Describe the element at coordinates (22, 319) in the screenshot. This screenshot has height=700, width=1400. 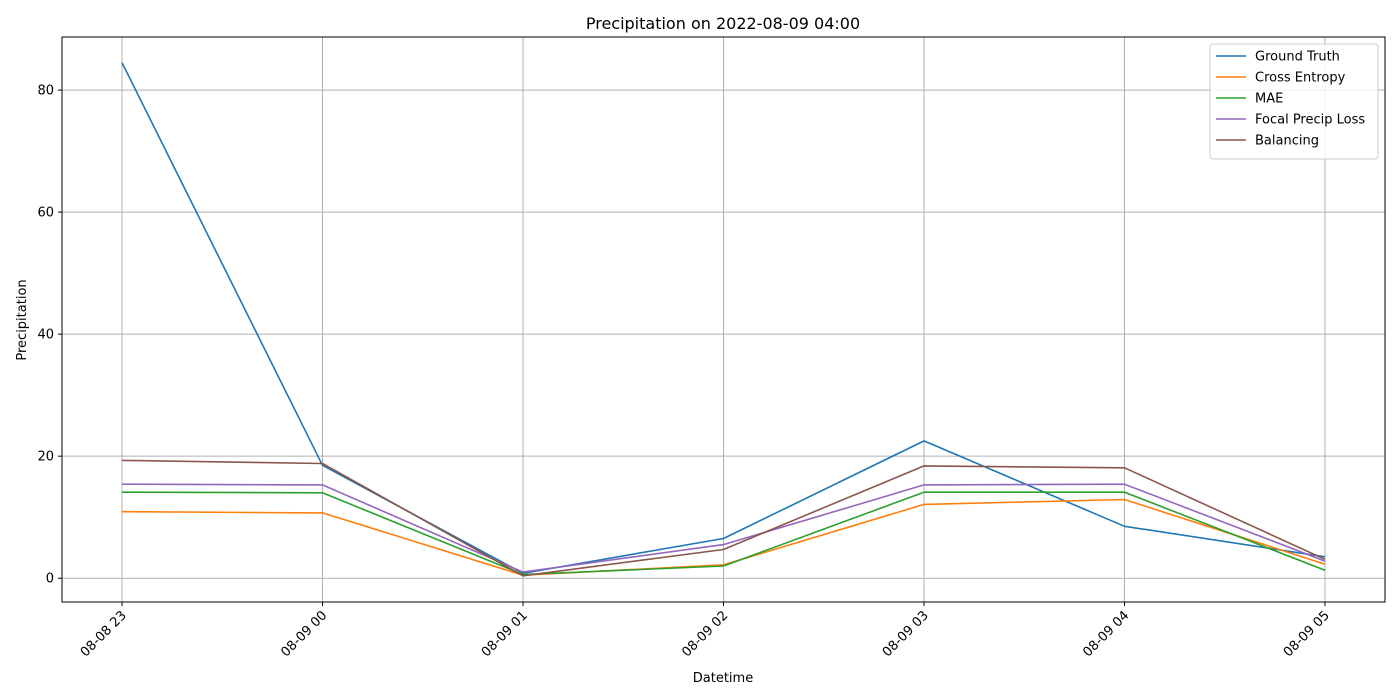
I see `y-axis-label: Precipitation` at that location.